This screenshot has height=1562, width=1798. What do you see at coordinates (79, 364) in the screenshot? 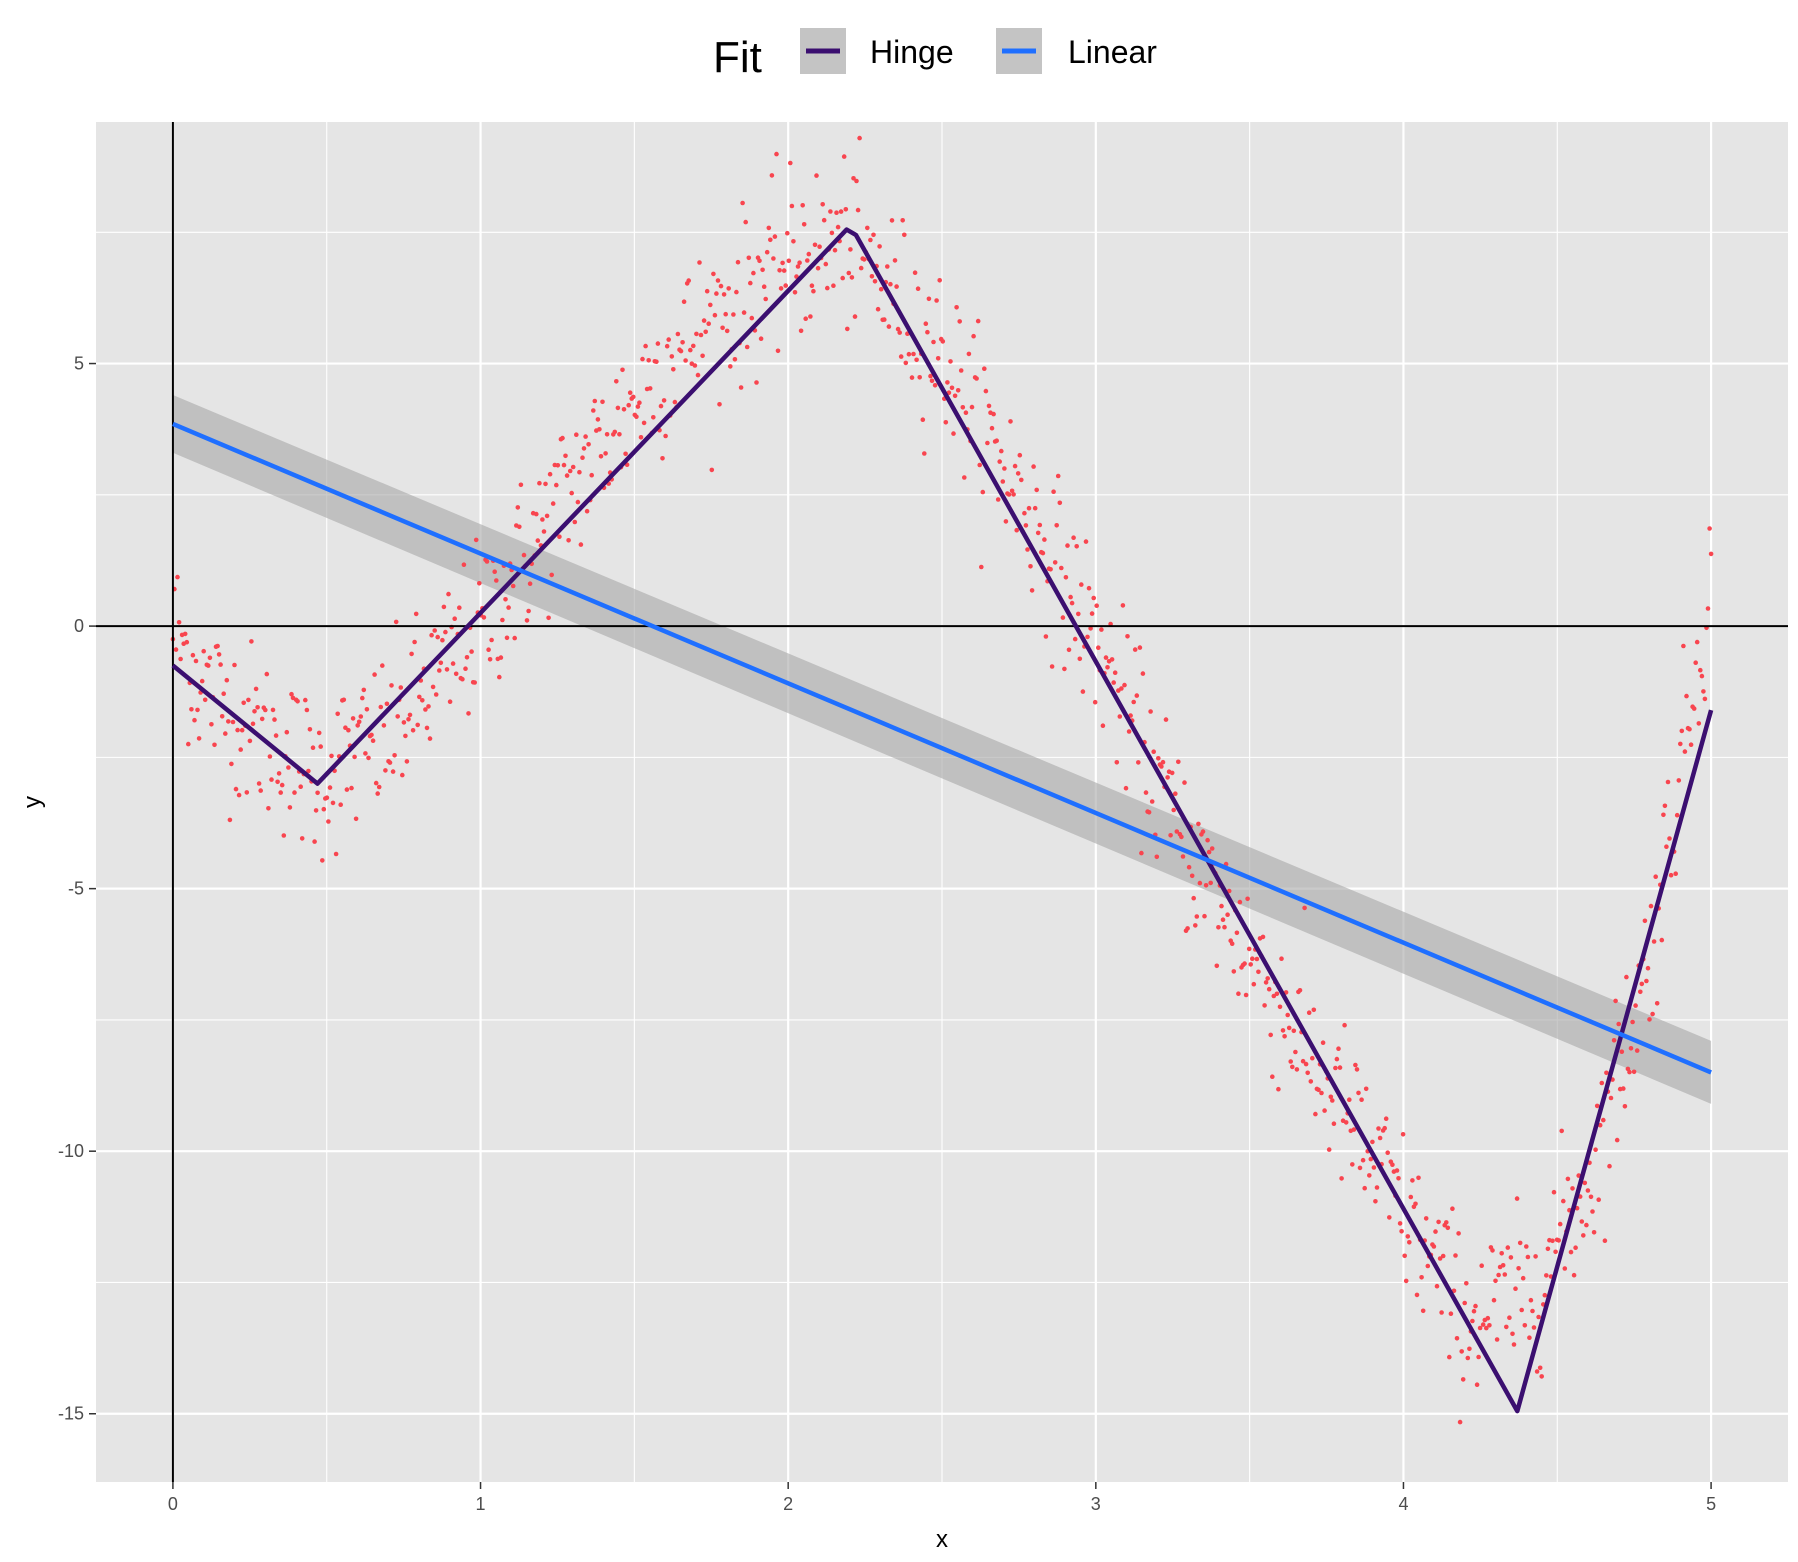
I see `y-tick-label: 5` at bounding box center [79, 364].